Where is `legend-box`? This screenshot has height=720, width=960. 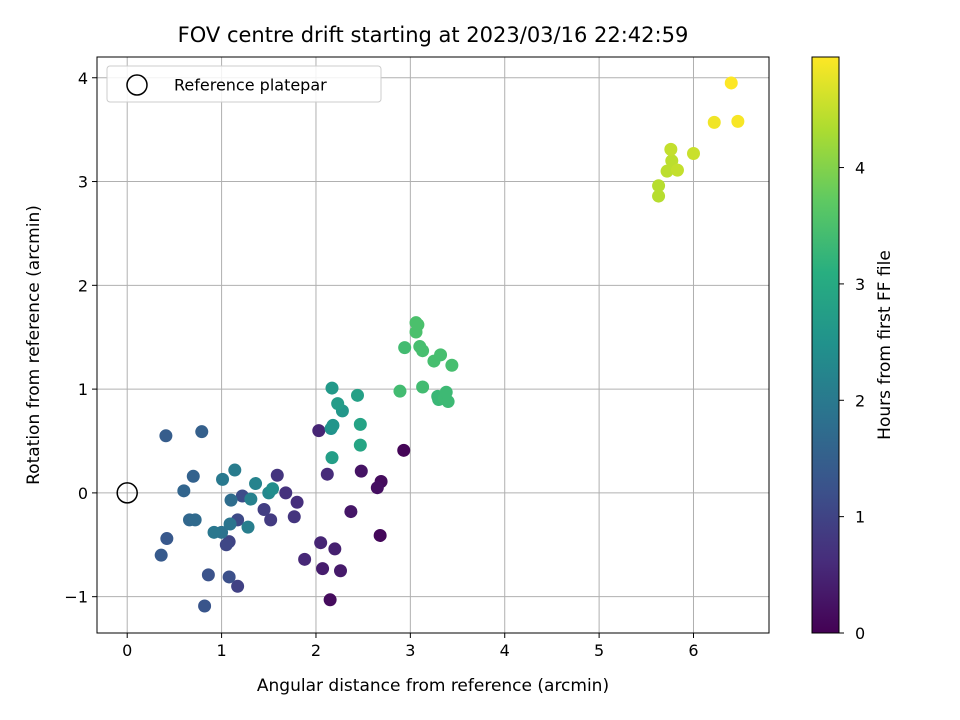
legend-box is located at coordinates (244, 84).